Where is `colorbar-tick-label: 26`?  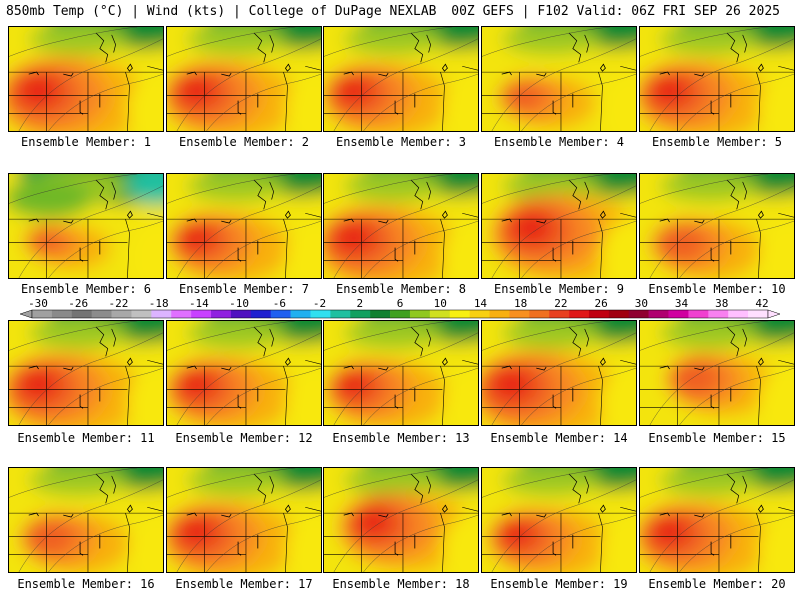
colorbar-tick-label: 26 is located at coordinates (600, 303).